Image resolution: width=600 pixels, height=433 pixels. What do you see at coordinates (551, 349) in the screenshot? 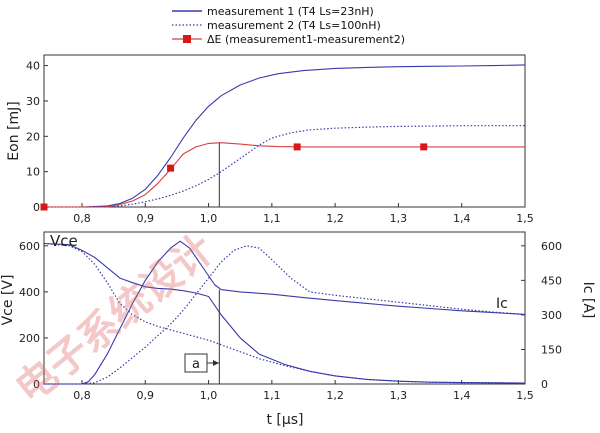
I see `ytick-right-label: 150` at bounding box center [551, 349].